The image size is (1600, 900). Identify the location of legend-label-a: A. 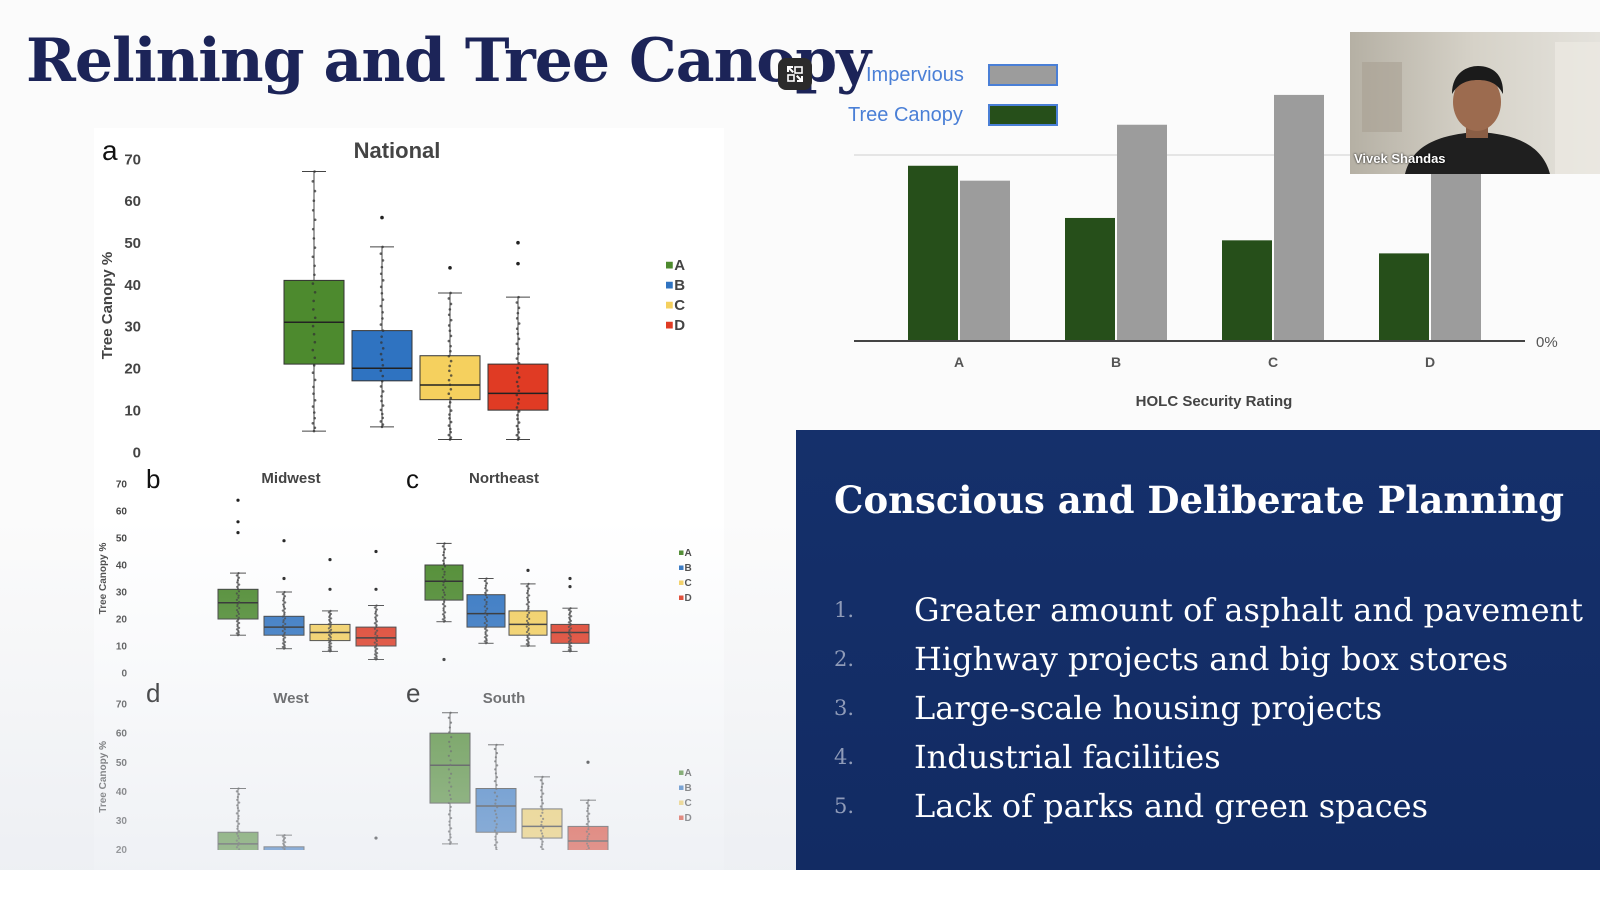
(679, 265).